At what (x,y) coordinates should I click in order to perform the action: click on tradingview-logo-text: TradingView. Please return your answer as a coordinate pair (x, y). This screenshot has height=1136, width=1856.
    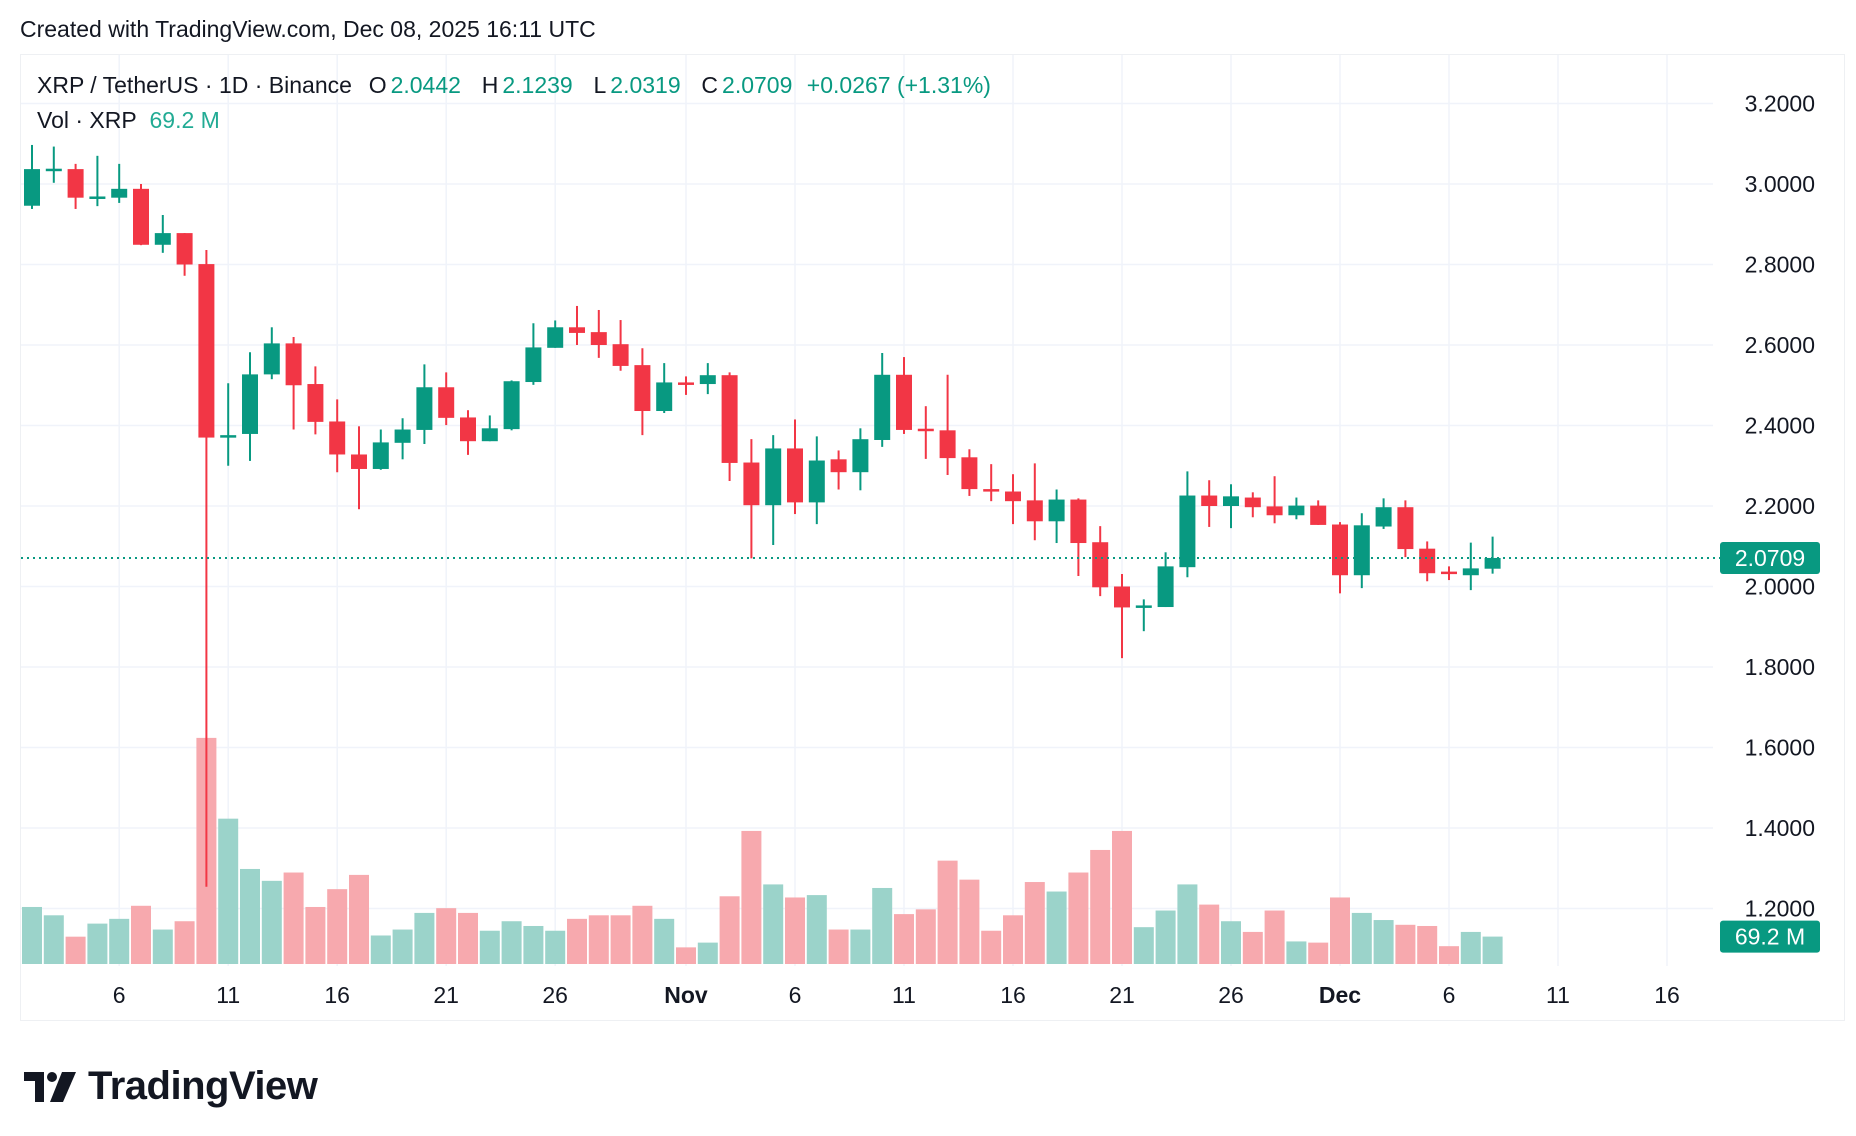
    Looking at the image, I should click on (203, 1086).